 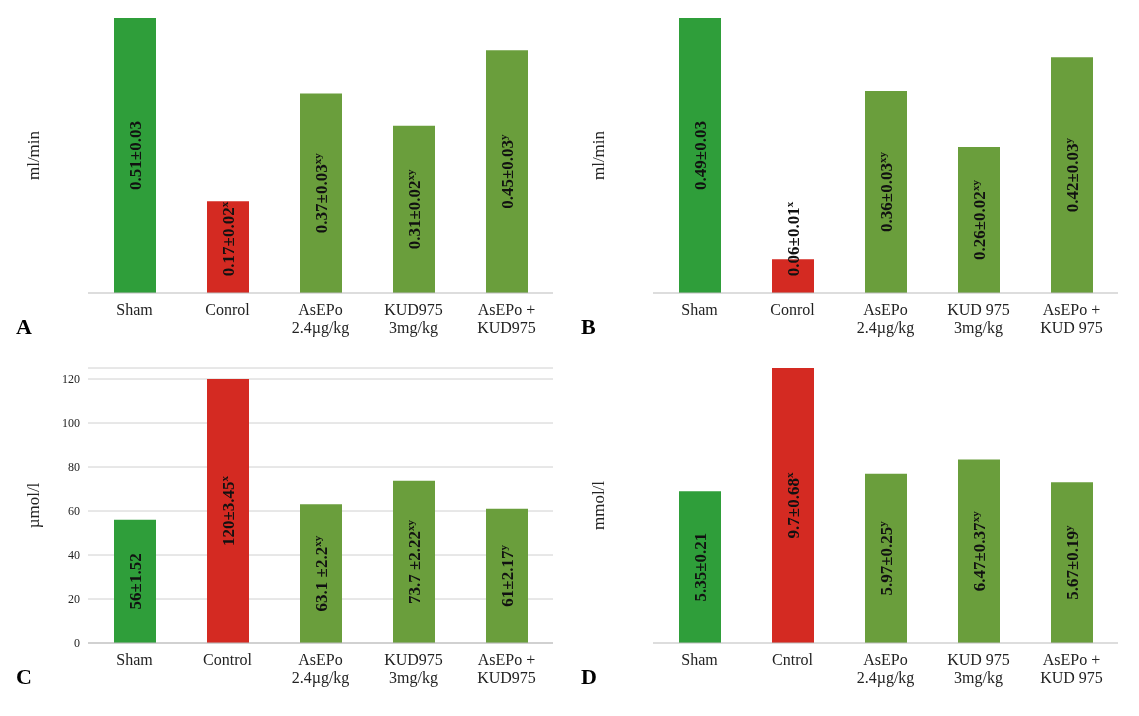 I want to click on x-tick-label: Control, so click(x=228, y=659).